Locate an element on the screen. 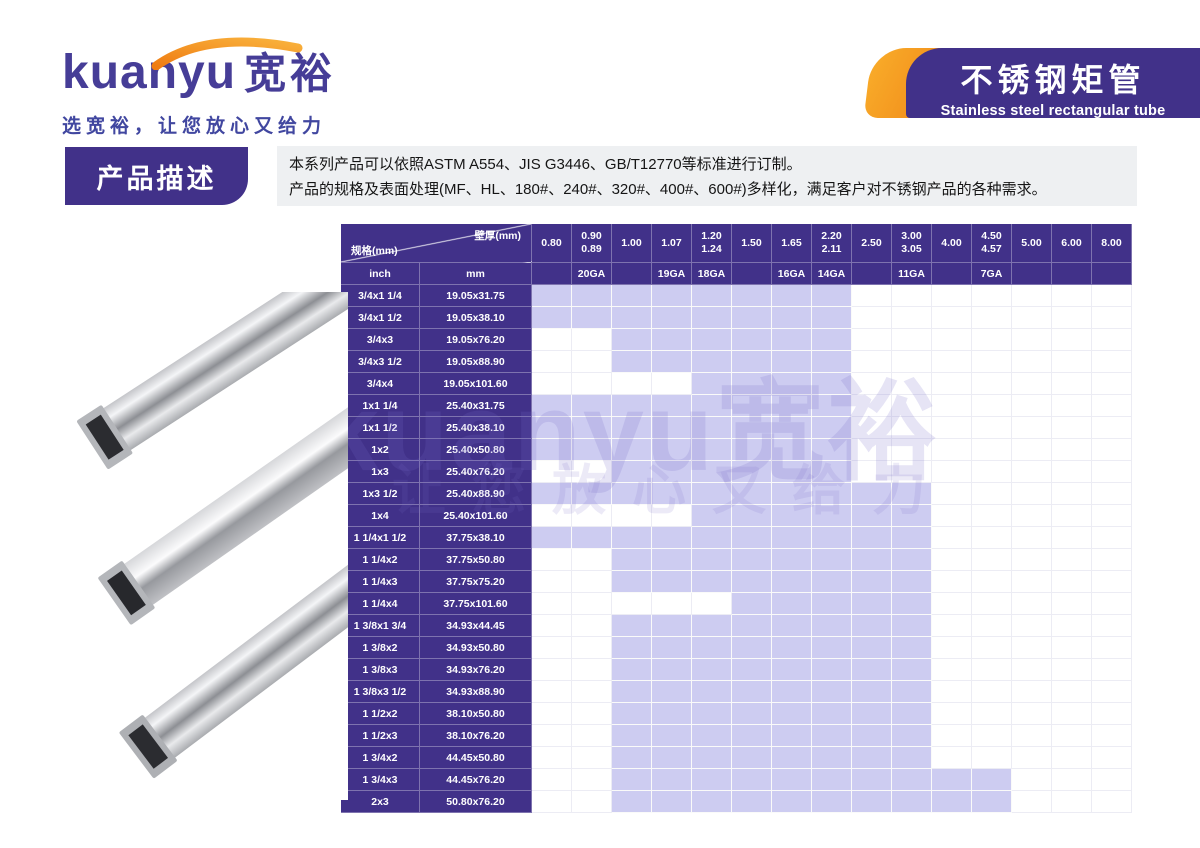 The width and height of the screenshot is (1200, 848). logo-text-cn: 宽裕 is located at coordinates (290, 73).